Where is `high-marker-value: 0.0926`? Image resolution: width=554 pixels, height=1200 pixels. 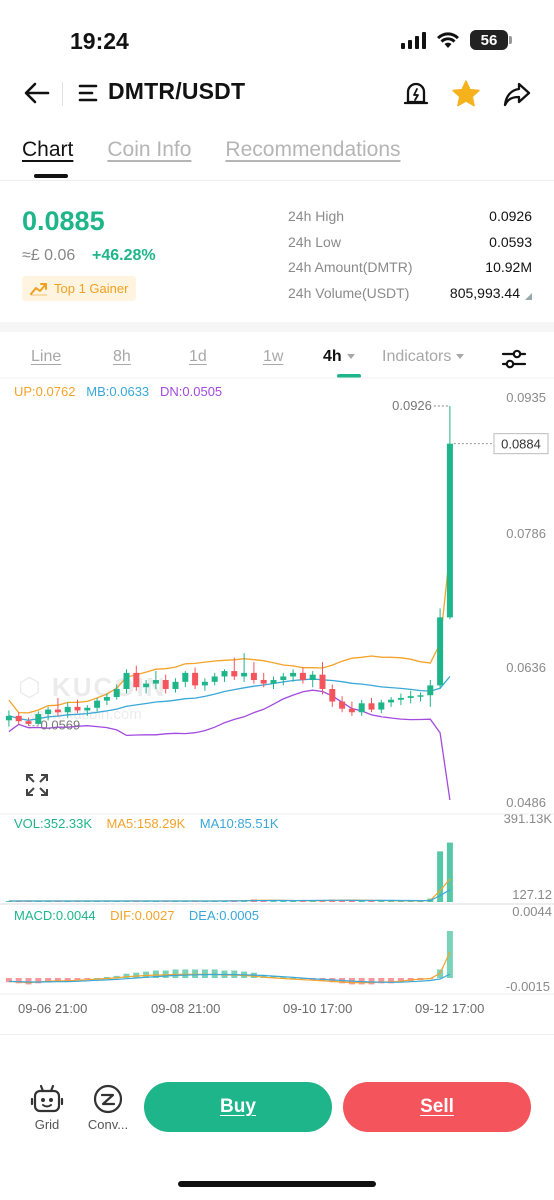
high-marker-value: 0.0926 is located at coordinates (412, 405).